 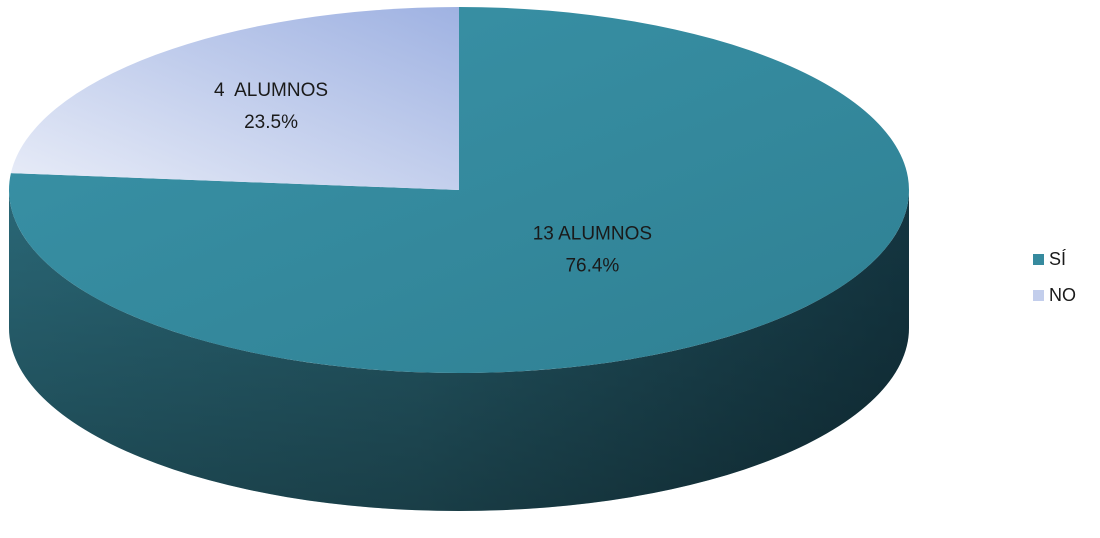 What do you see at coordinates (592, 234) in the screenshot?
I see `data-label-count: 13 ALUMNOS` at bounding box center [592, 234].